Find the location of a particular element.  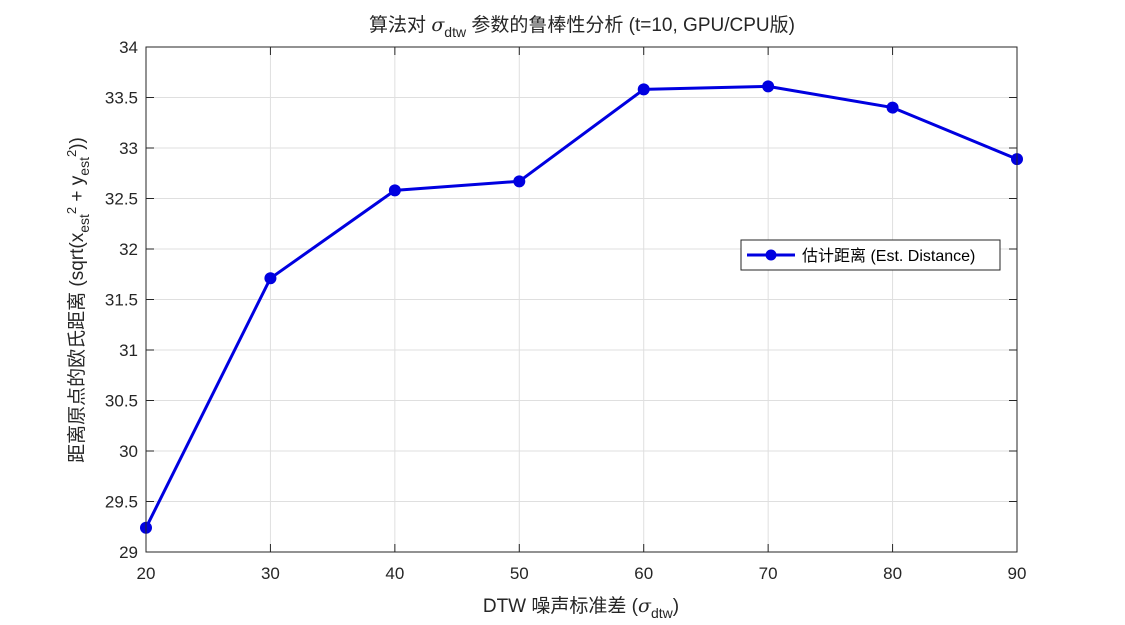

legend-marker is located at coordinates (771, 255).